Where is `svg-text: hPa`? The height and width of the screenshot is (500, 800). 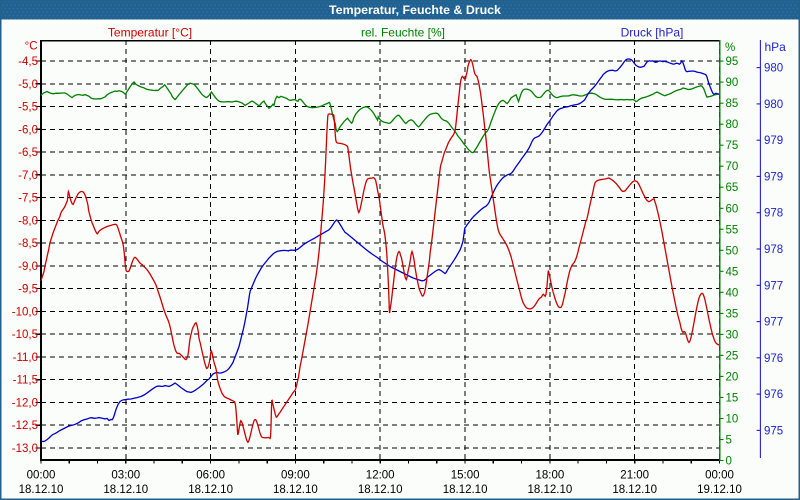
svg-text: hPa is located at coordinates (776, 47).